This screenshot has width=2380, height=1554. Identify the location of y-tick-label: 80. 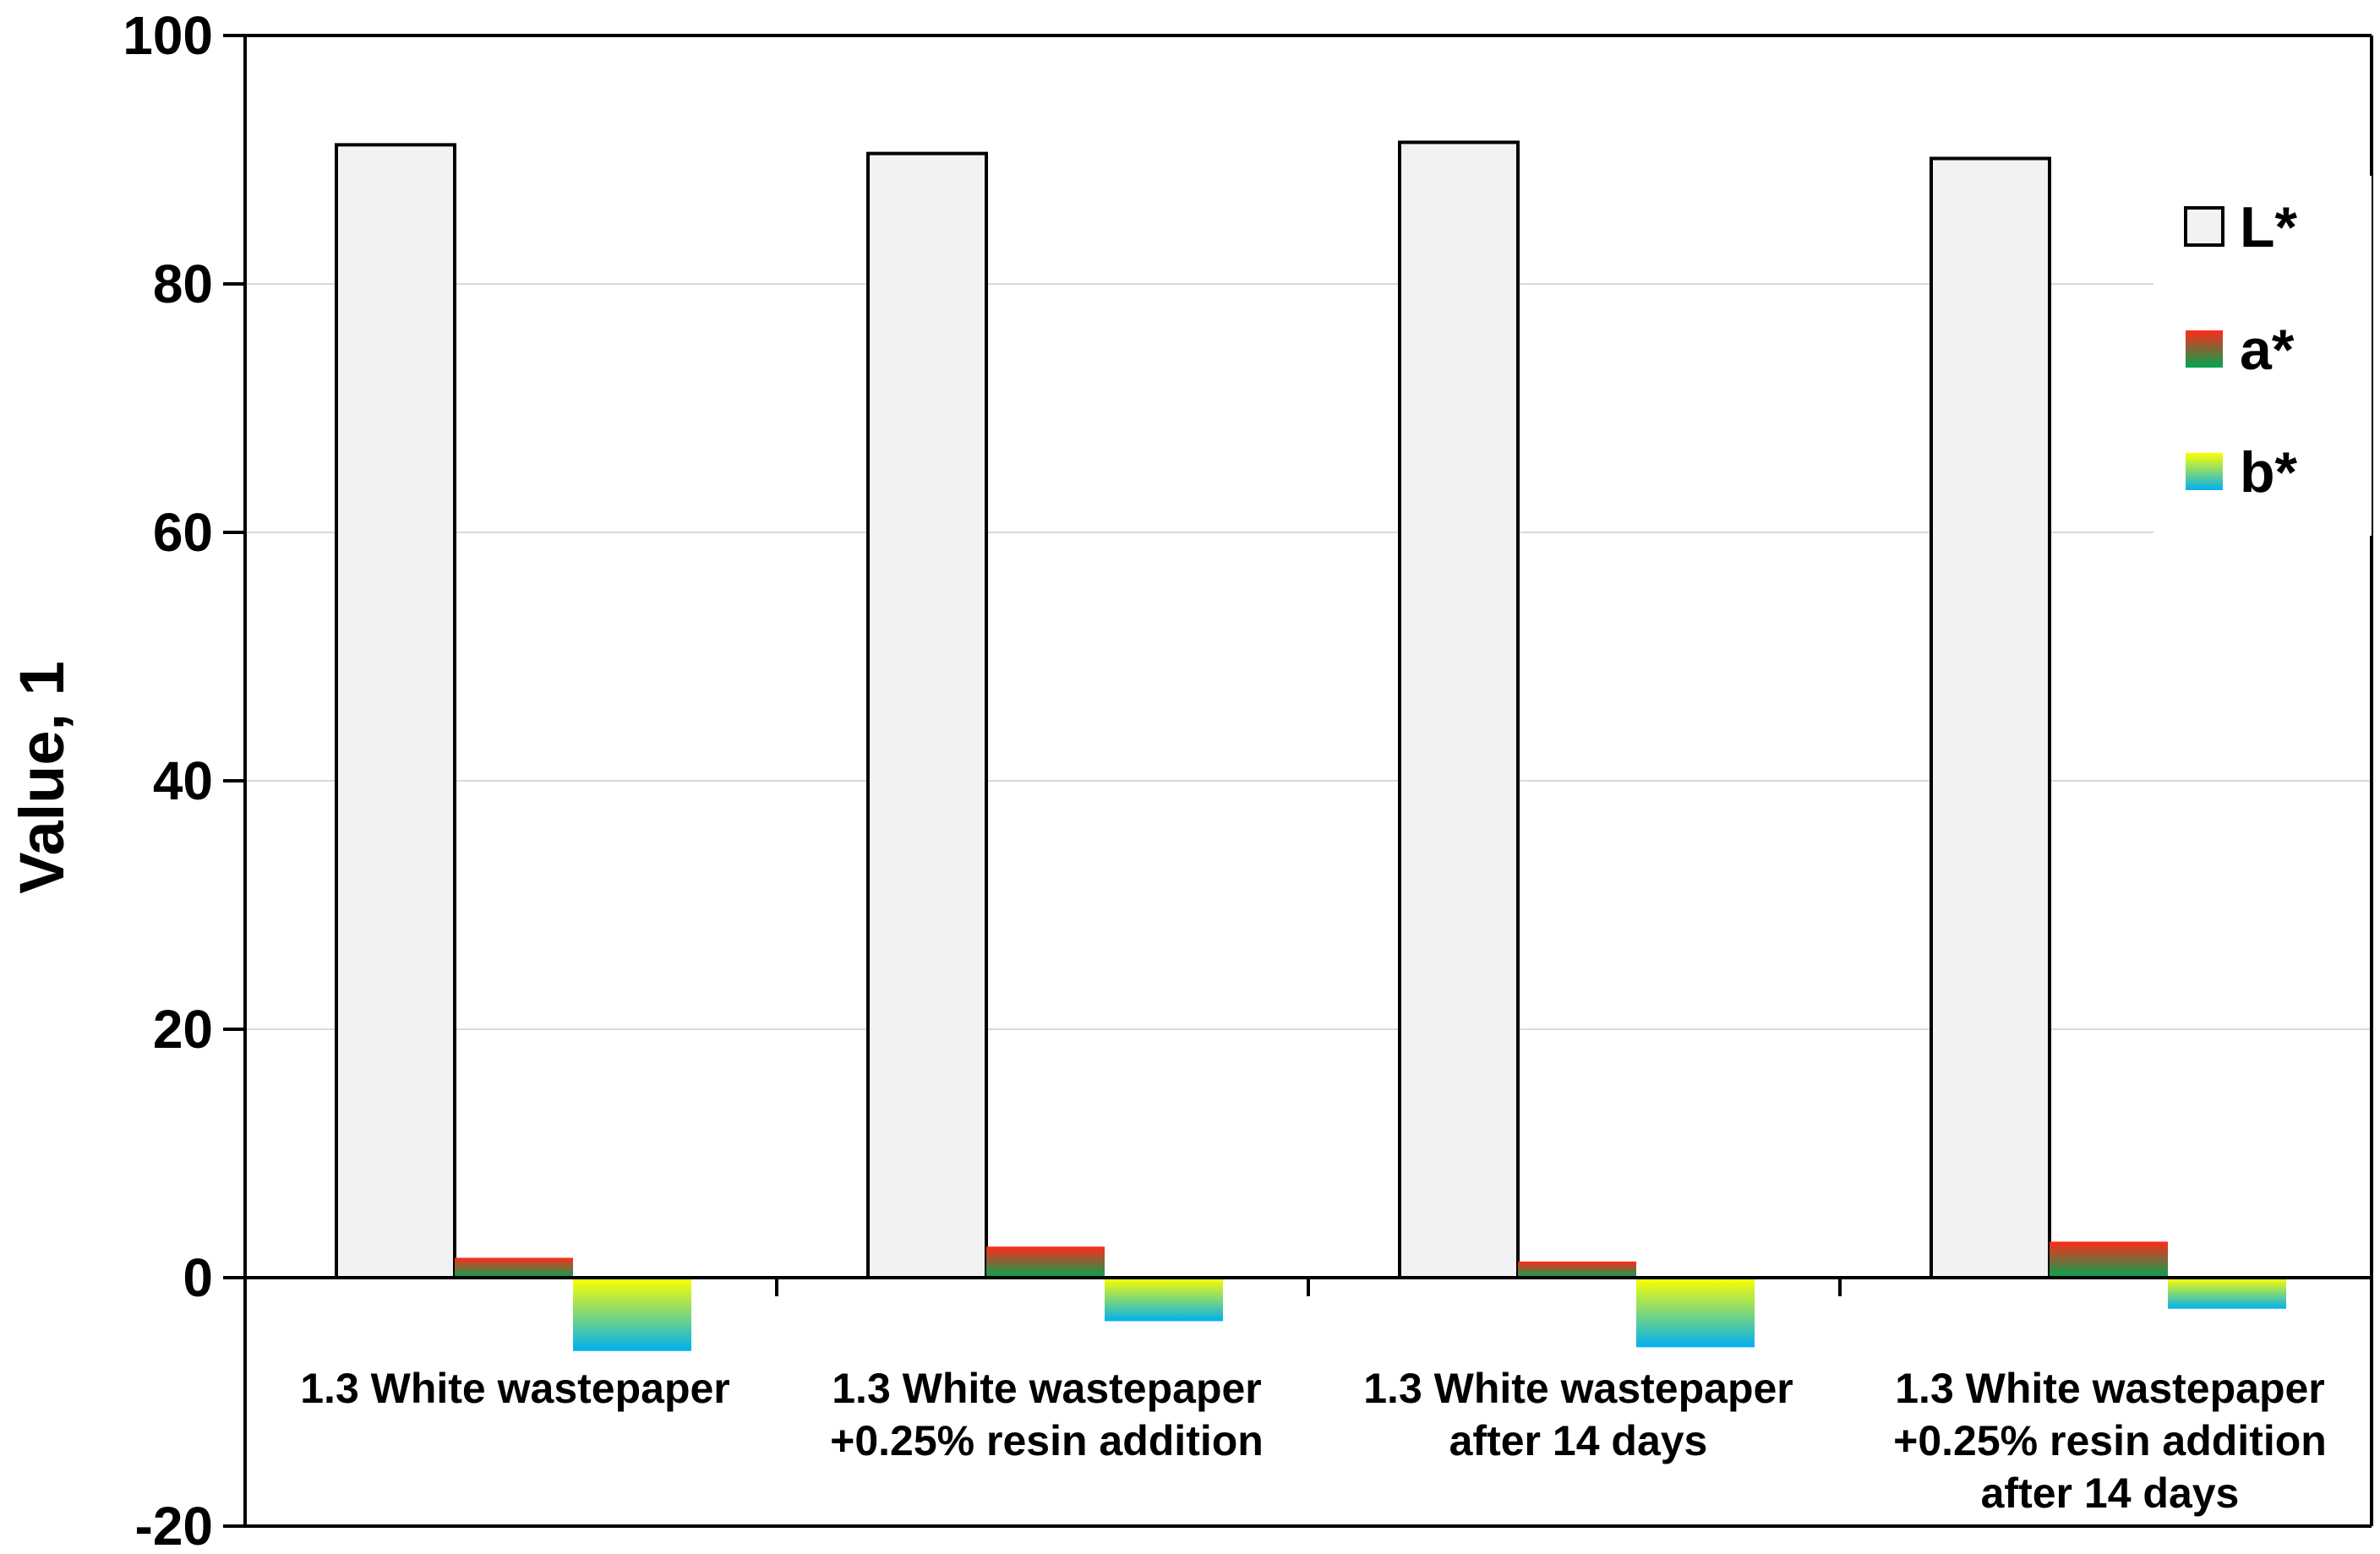
(183, 284).